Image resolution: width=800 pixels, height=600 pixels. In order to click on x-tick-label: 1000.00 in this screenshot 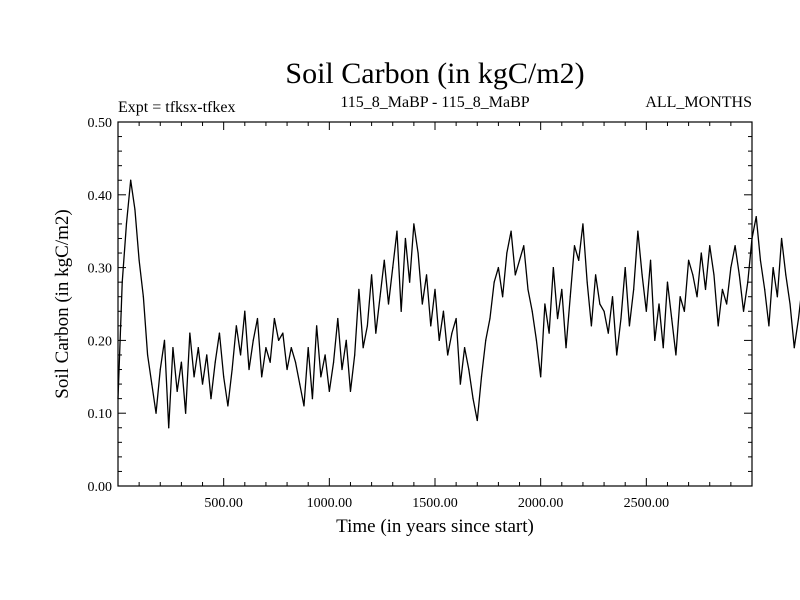, I will do `click(330, 503)`.